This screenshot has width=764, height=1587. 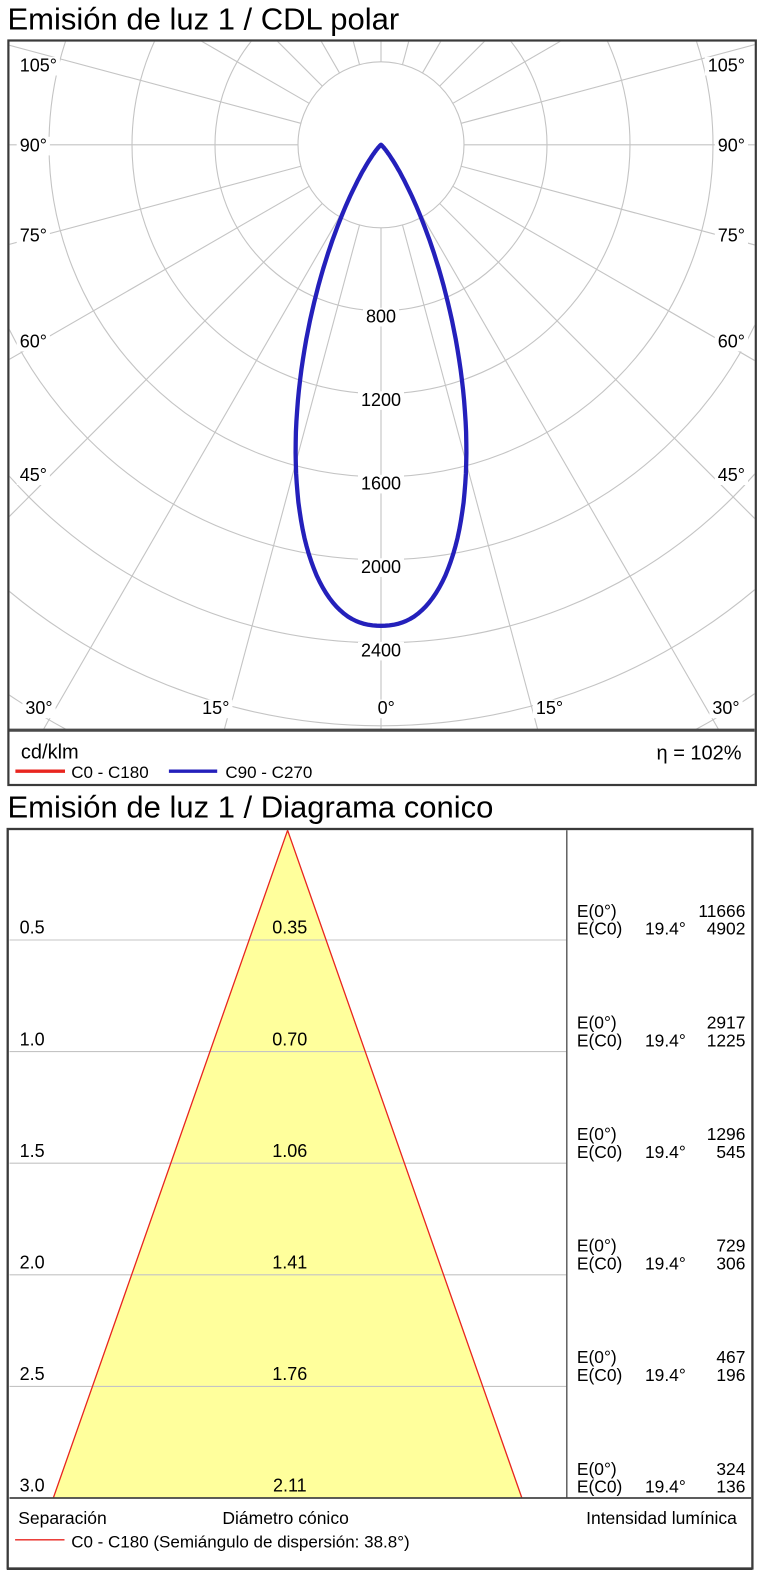 What do you see at coordinates (32, 1374) in the screenshot?
I see `svg-text: 2.5` at bounding box center [32, 1374].